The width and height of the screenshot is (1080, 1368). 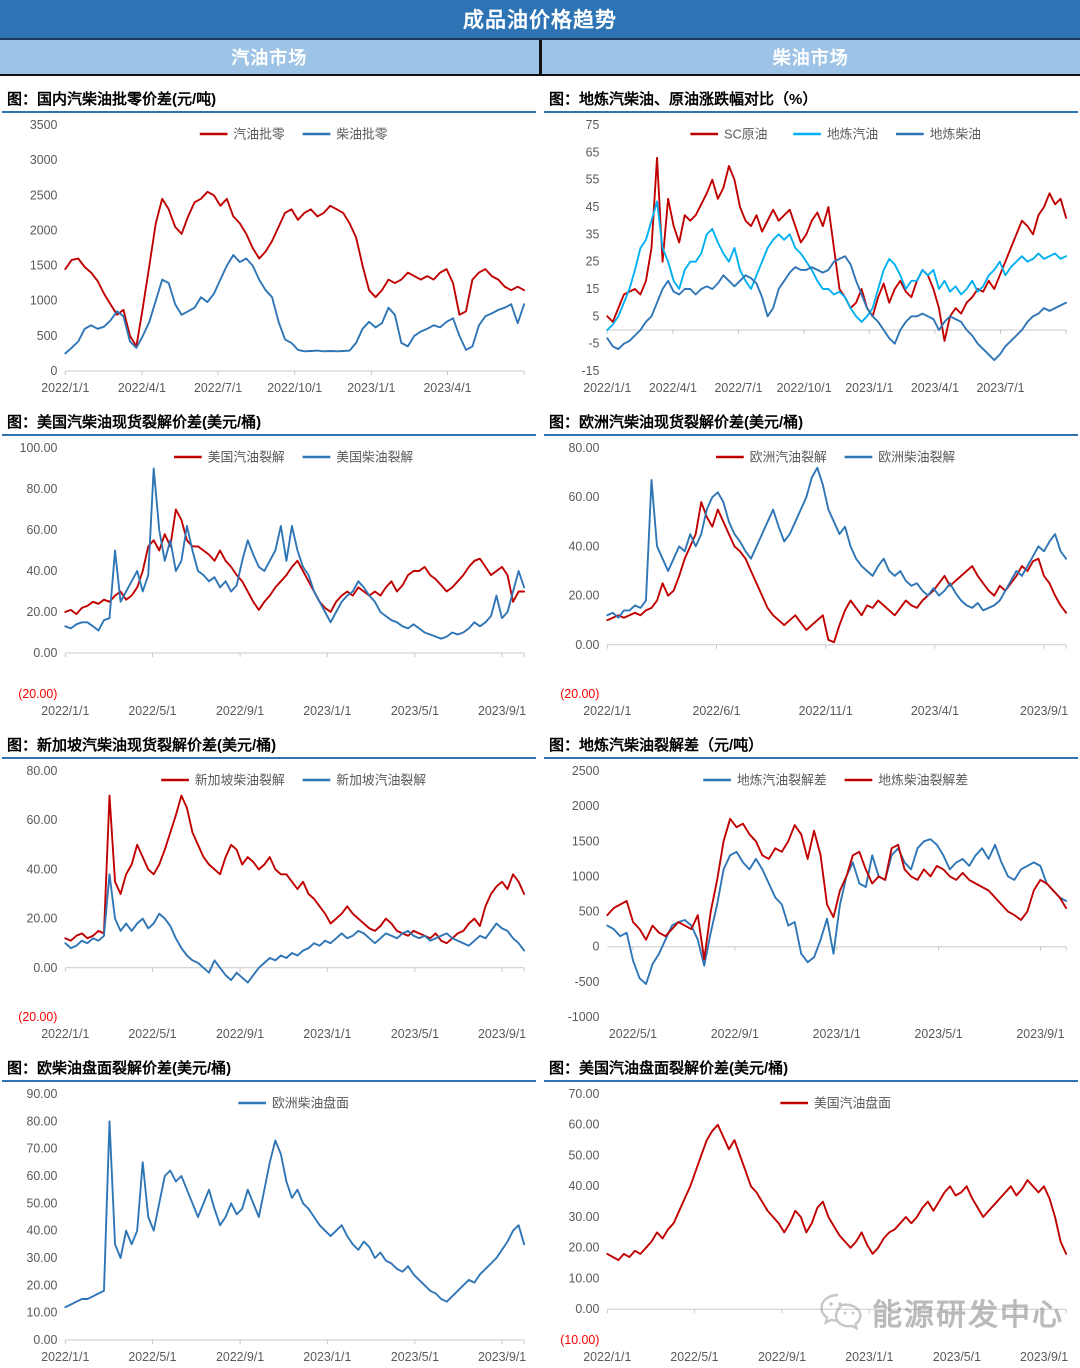 What do you see at coordinates (269, 422) in the screenshot?
I see `chart-title: 图：美国汽柴油现货裂解价差(美元/桶)` at bounding box center [269, 422].